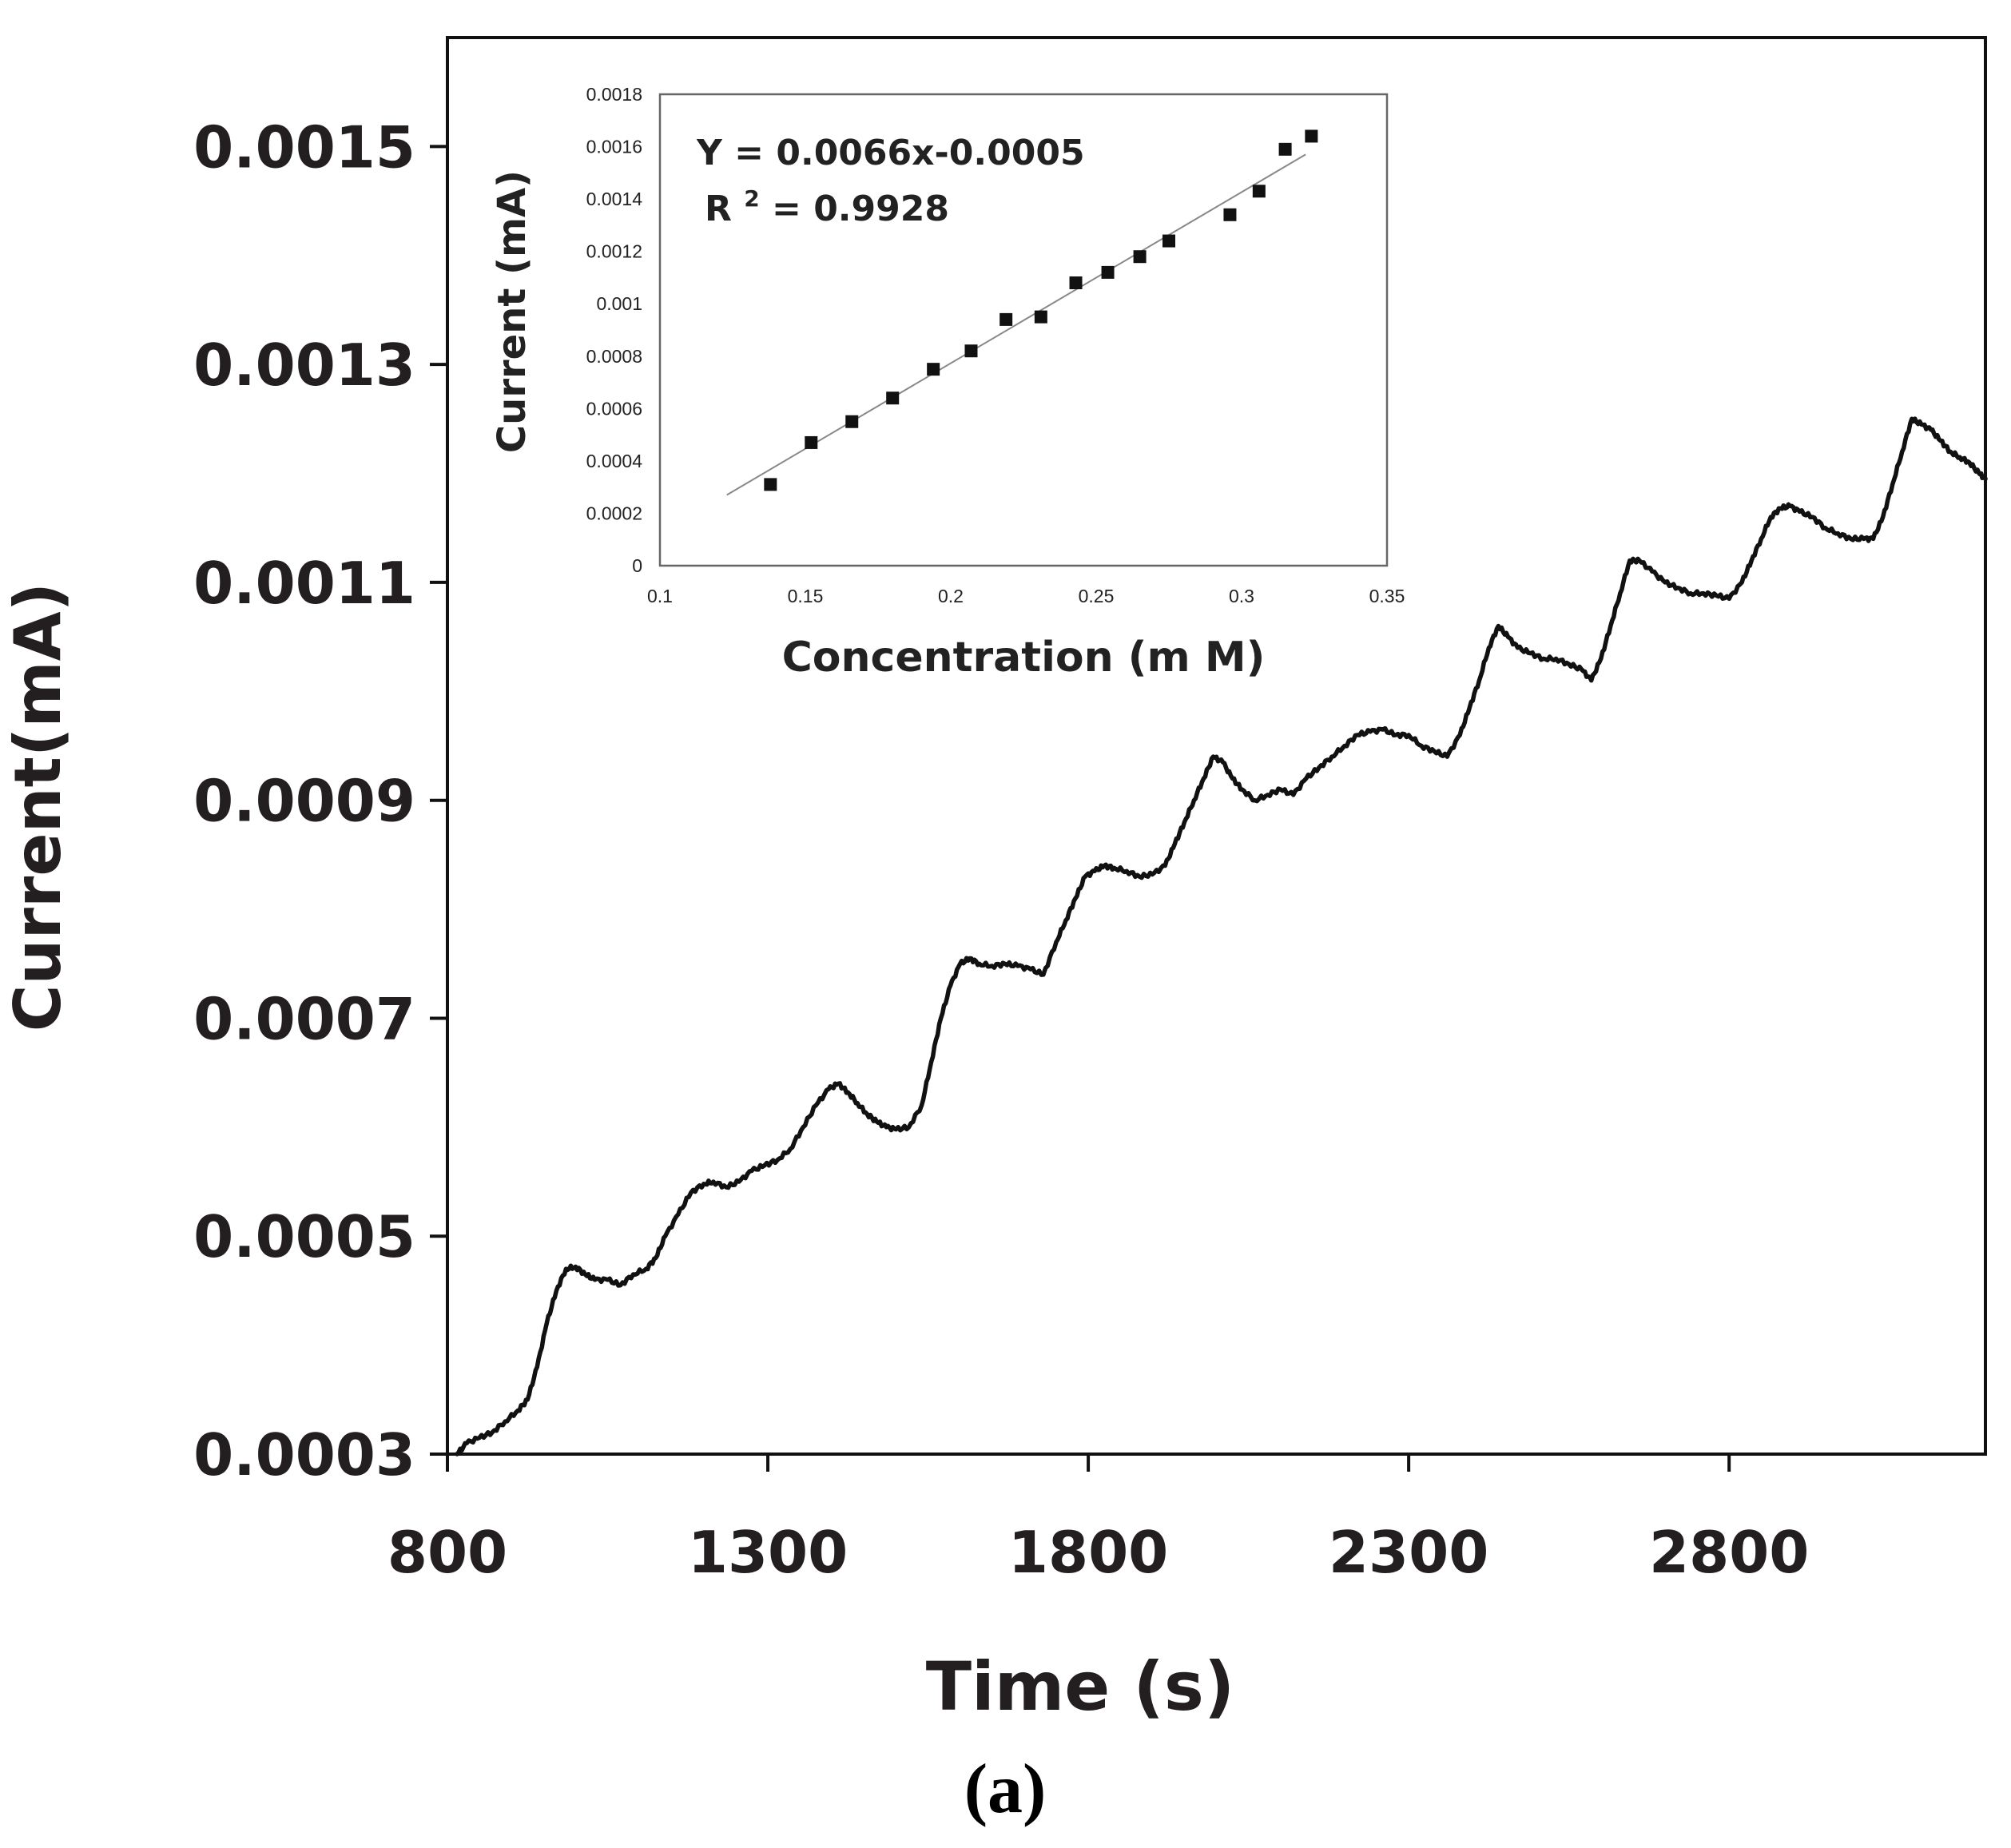  Describe the element at coordinates (1016, 324) in the screenshot. I see `inset-fit-line` at that location.